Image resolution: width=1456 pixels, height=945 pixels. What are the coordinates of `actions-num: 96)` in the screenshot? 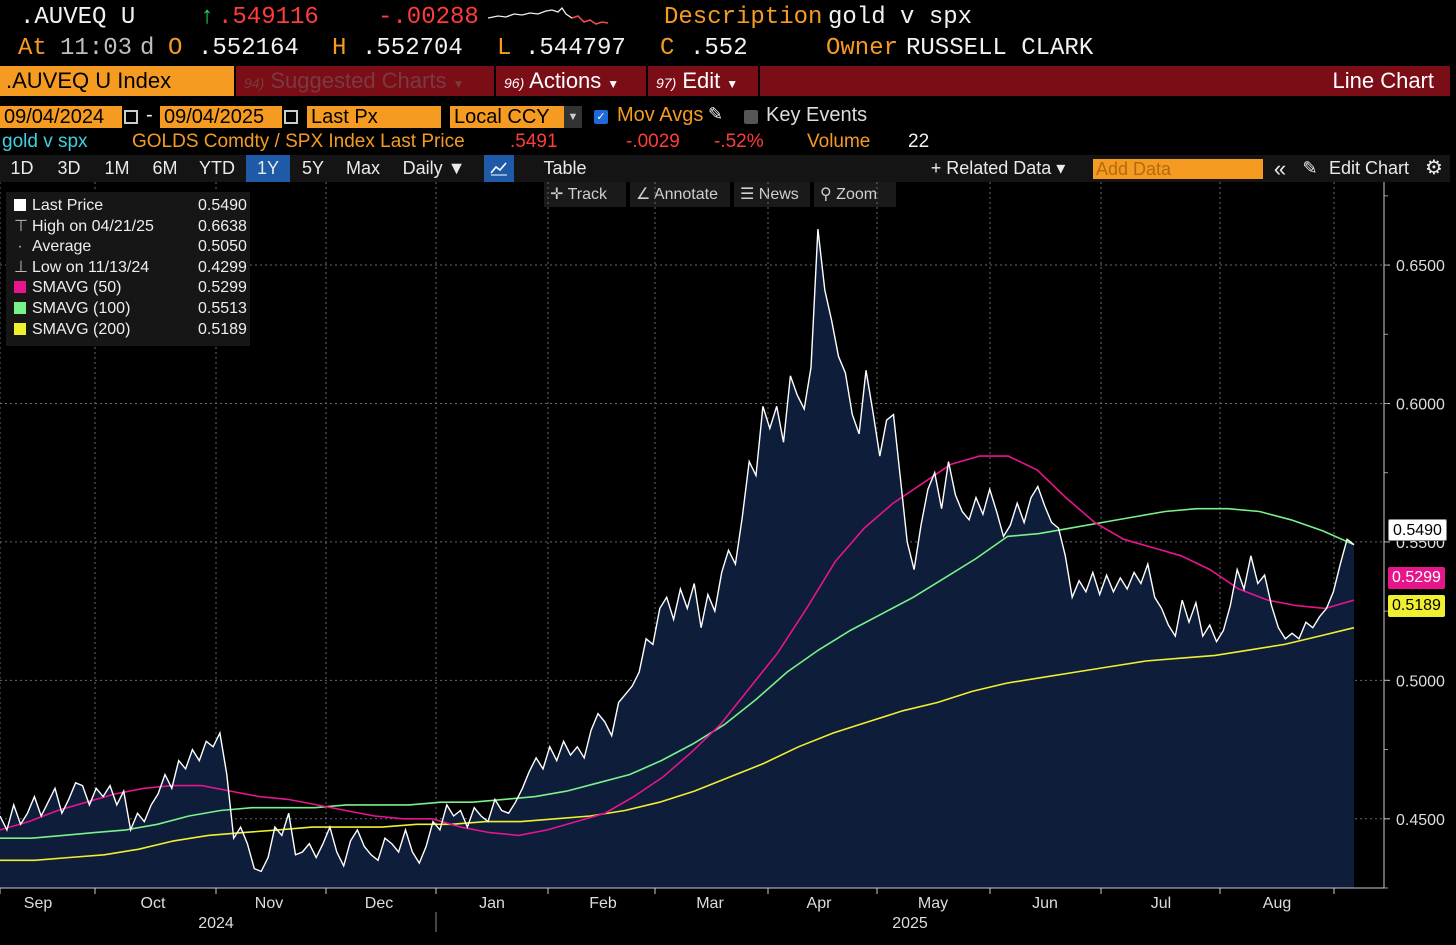 It's located at (514, 83).